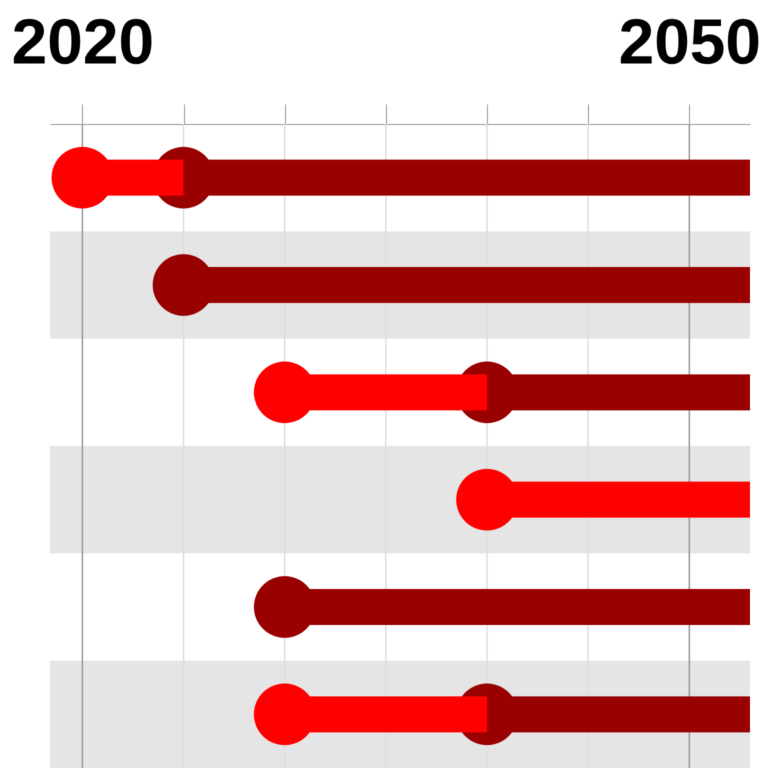 The image size is (768, 768). What do you see at coordinates (689, 42) in the screenshot?
I see `x-tick-label: 2050` at bounding box center [689, 42].